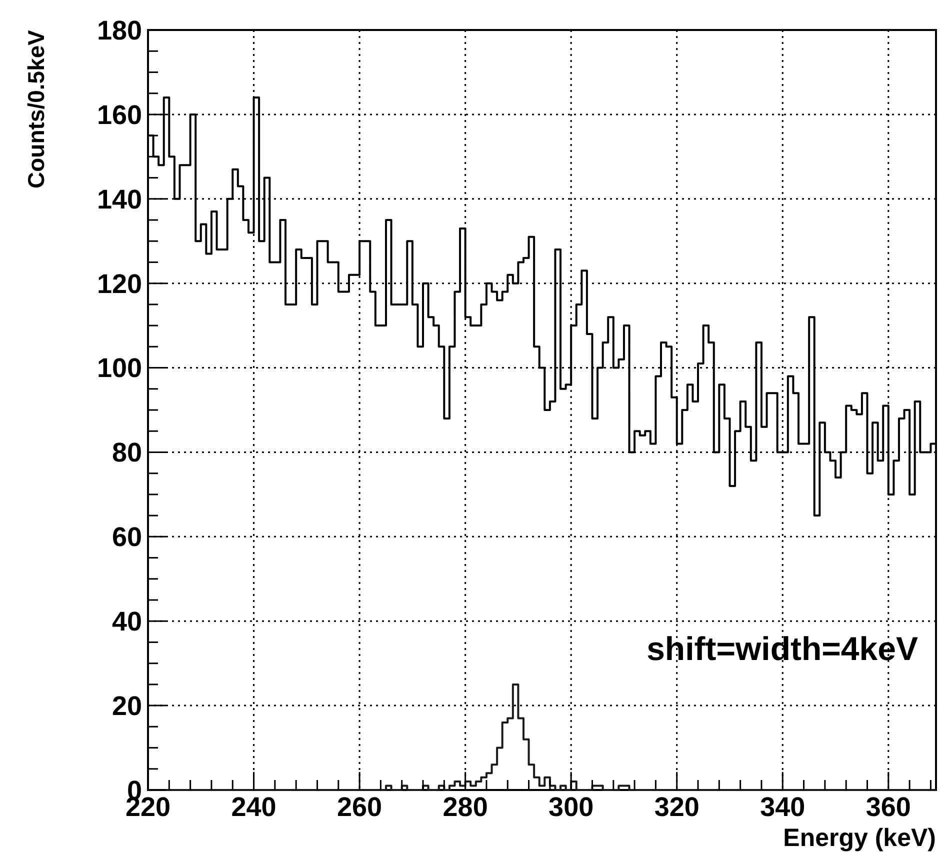  I want to click on y-tick-label: 140, so click(119, 199).